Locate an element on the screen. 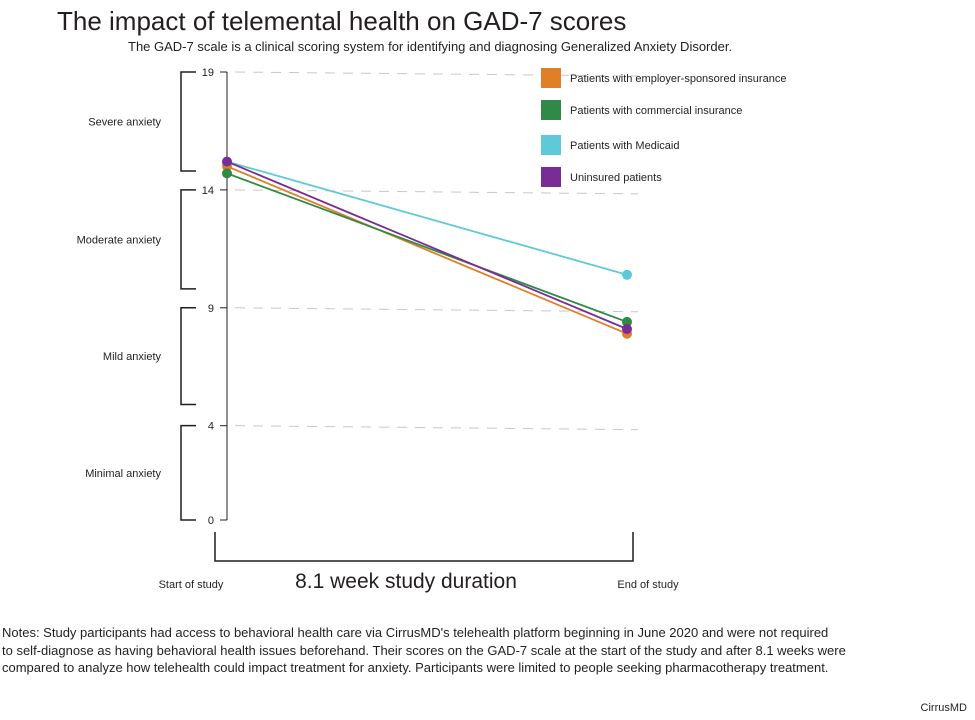 The width and height of the screenshot is (975, 720). series-lines is located at coordinates (427, 247).